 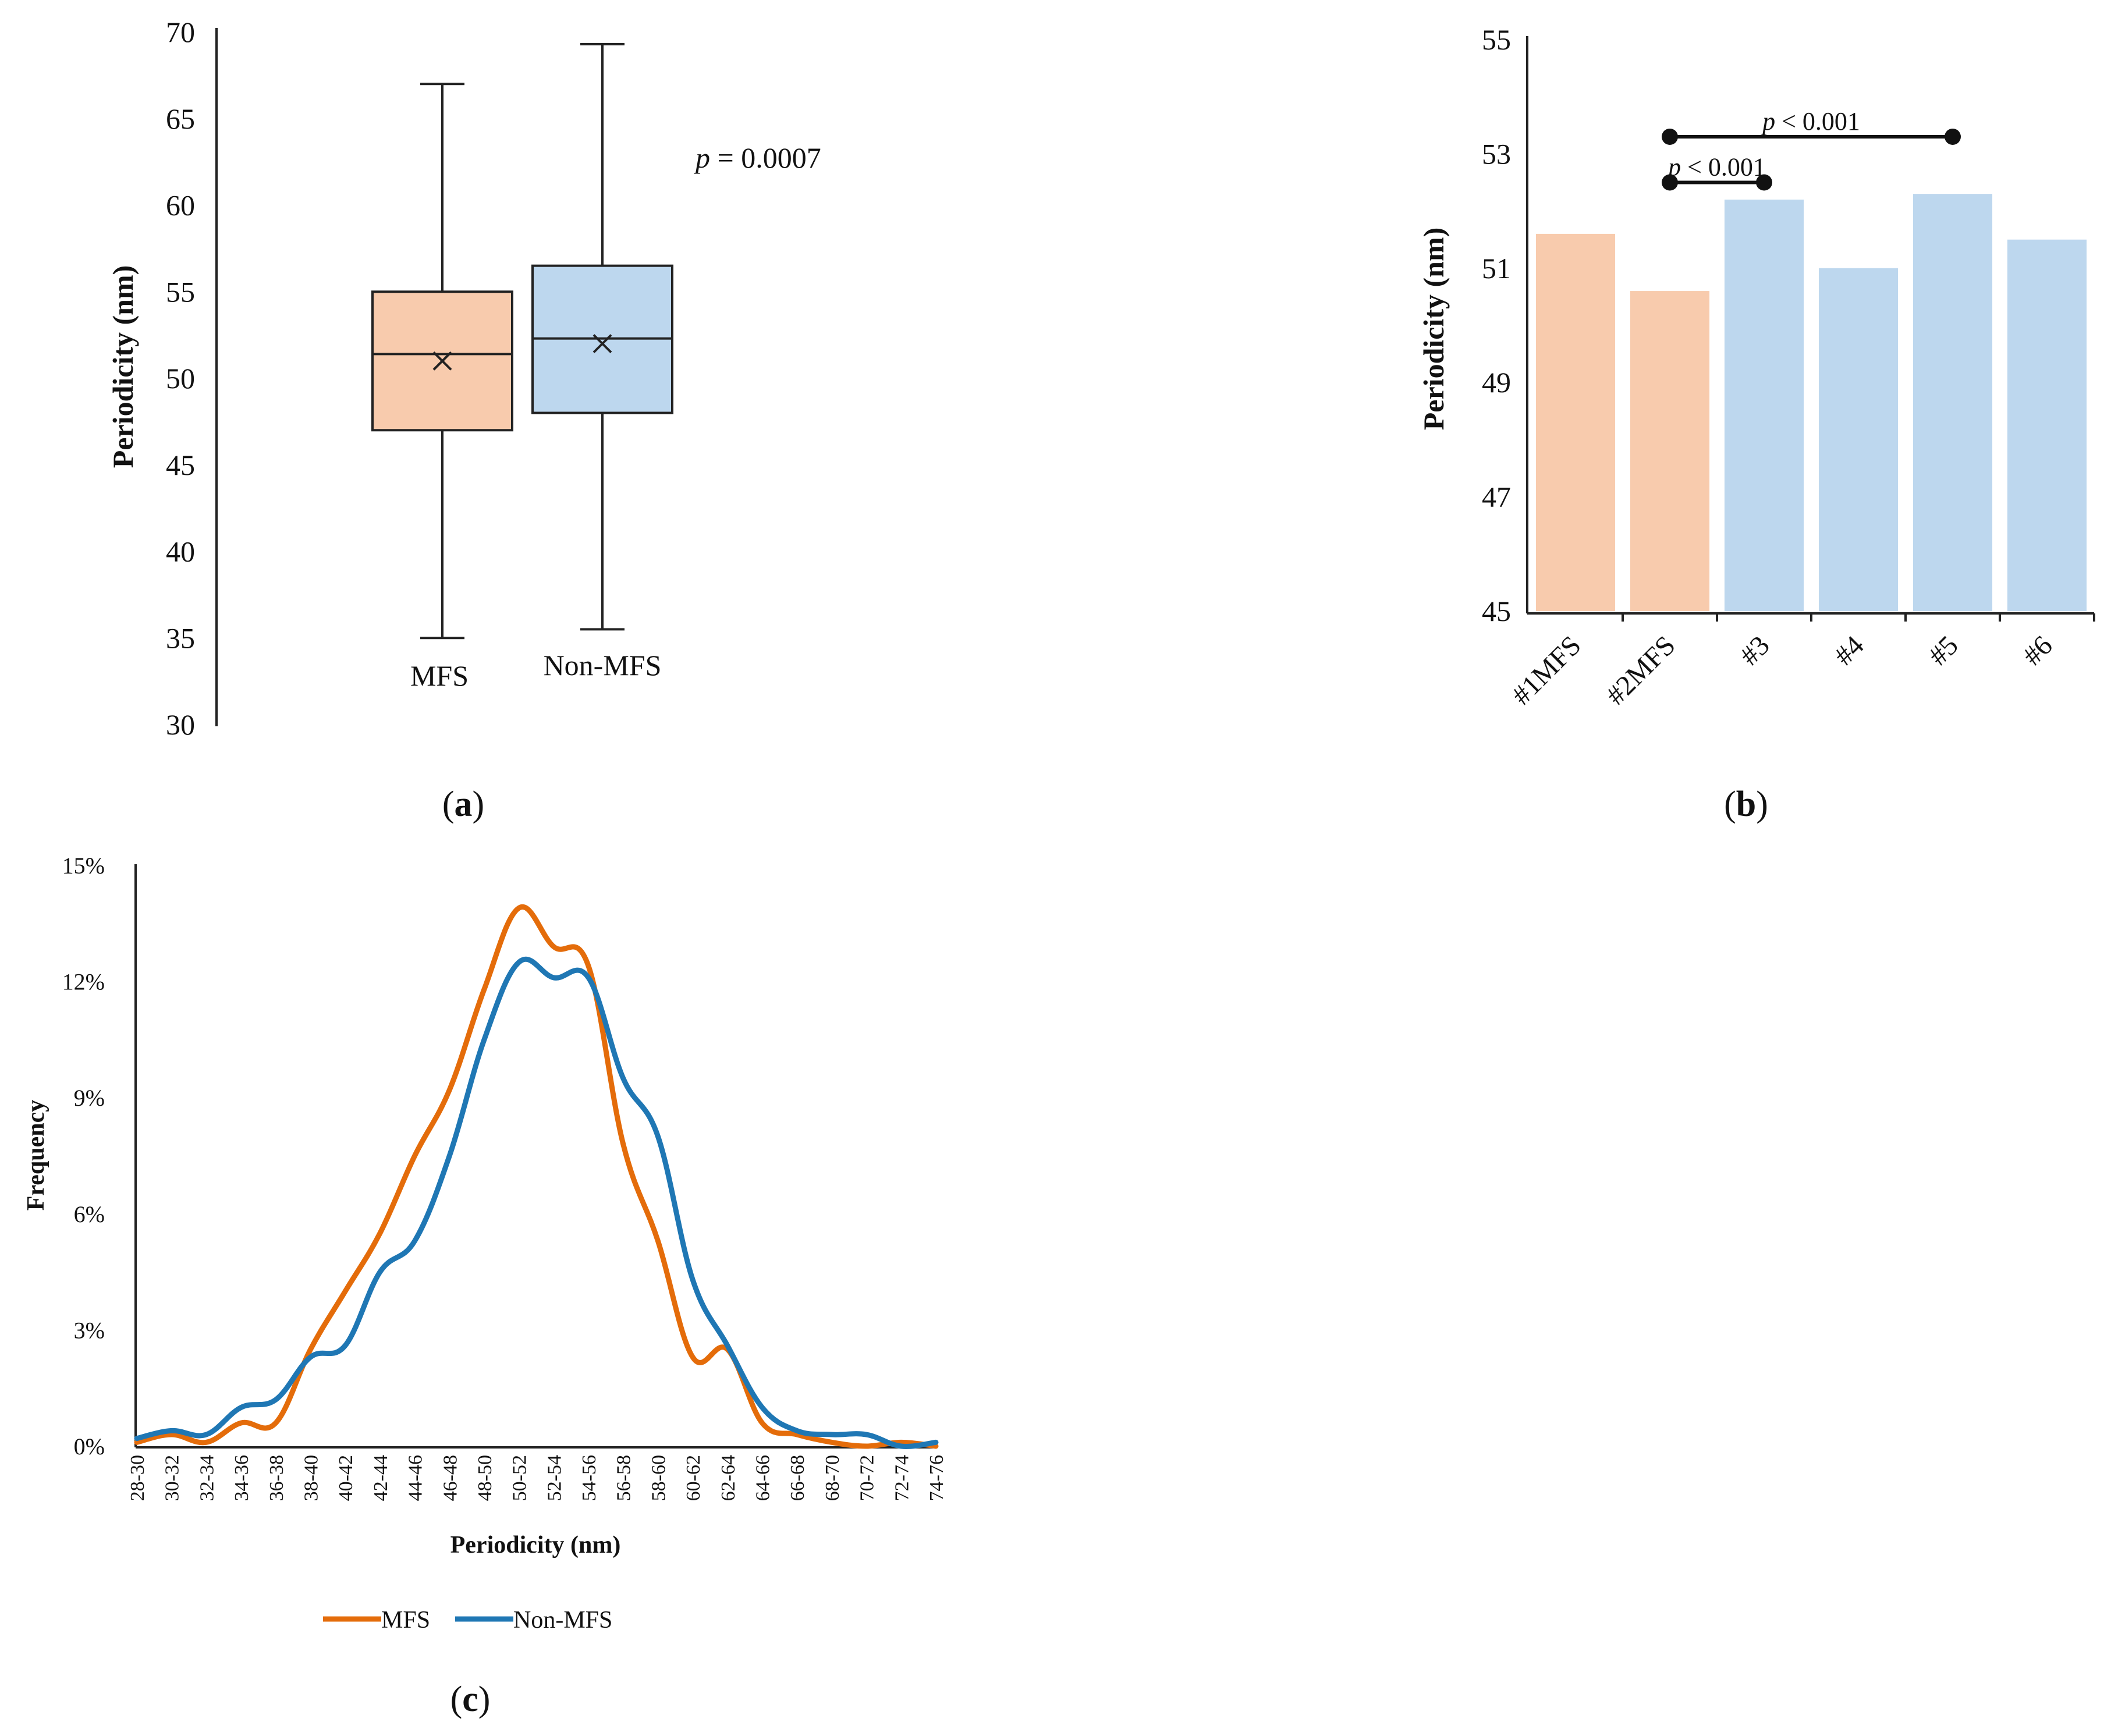 What do you see at coordinates (535, 1546) in the screenshot?
I see `x-axis-title: Periodicity (nm)` at bounding box center [535, 1546].